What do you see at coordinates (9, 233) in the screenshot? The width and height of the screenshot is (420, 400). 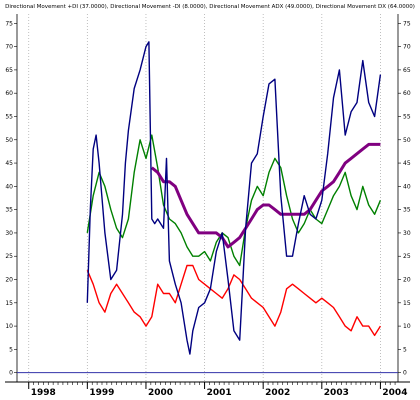 I see `y-tick-label-left: 30` at bounding box center [9, 233].